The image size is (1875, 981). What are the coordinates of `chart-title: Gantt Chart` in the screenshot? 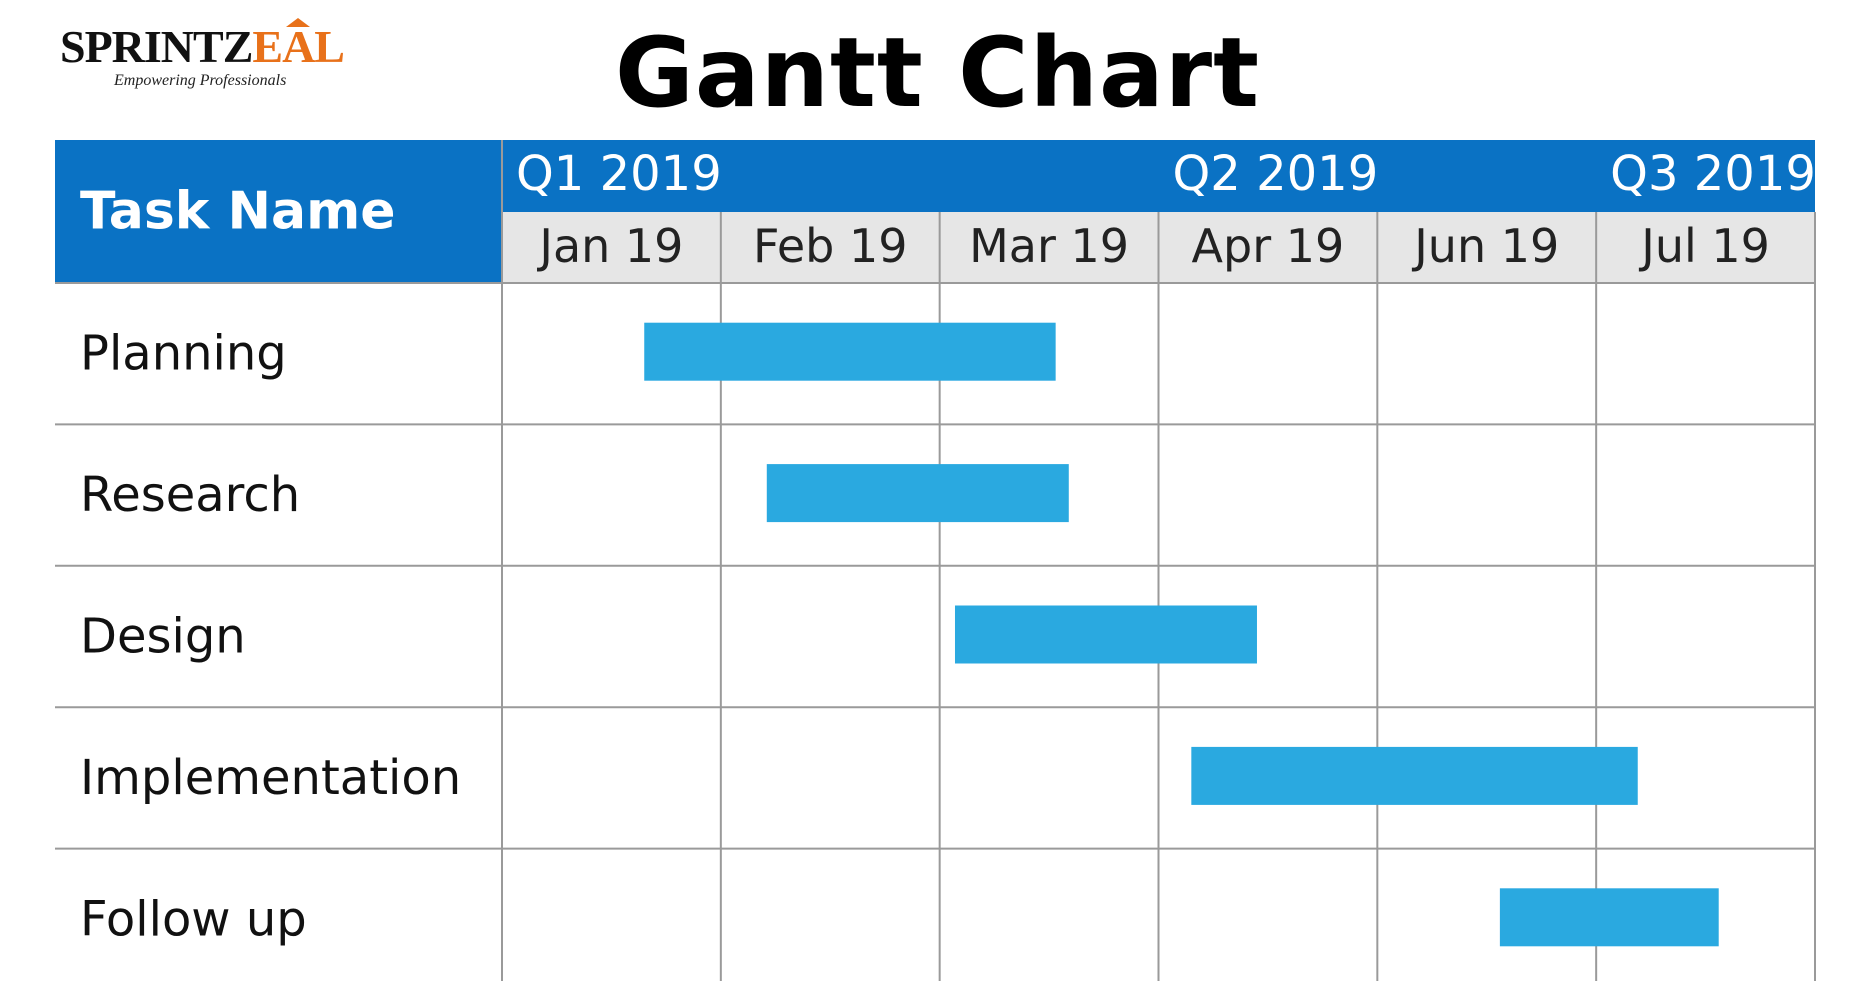 It's located at (937, 73).